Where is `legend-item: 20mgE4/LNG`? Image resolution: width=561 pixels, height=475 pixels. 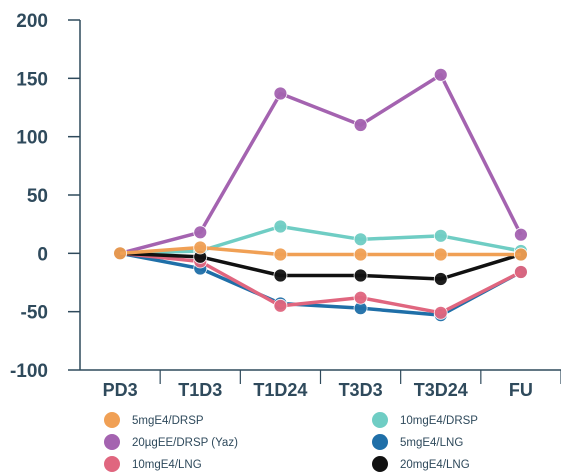
legend-item: 20mgE4/LNG is located at coordinates (421, 464).